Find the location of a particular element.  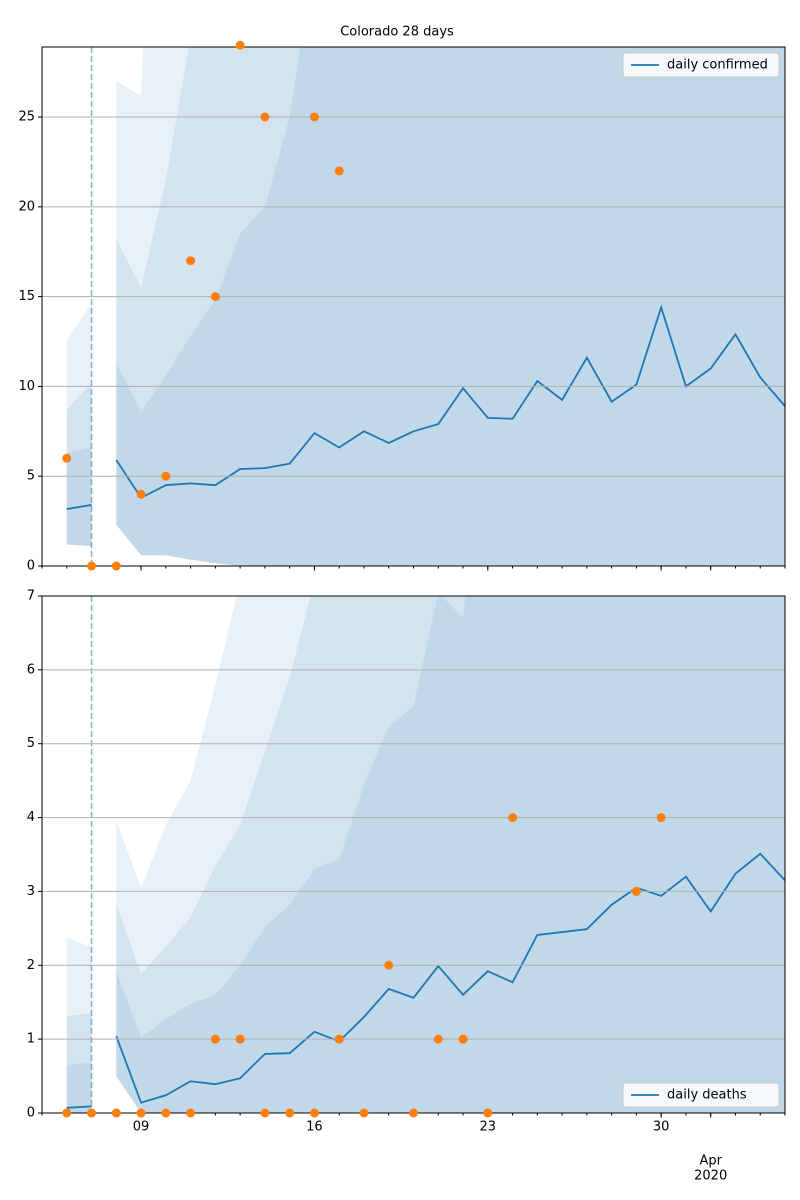

legend-label: daily deaths is located at coordinates (707, 1095).